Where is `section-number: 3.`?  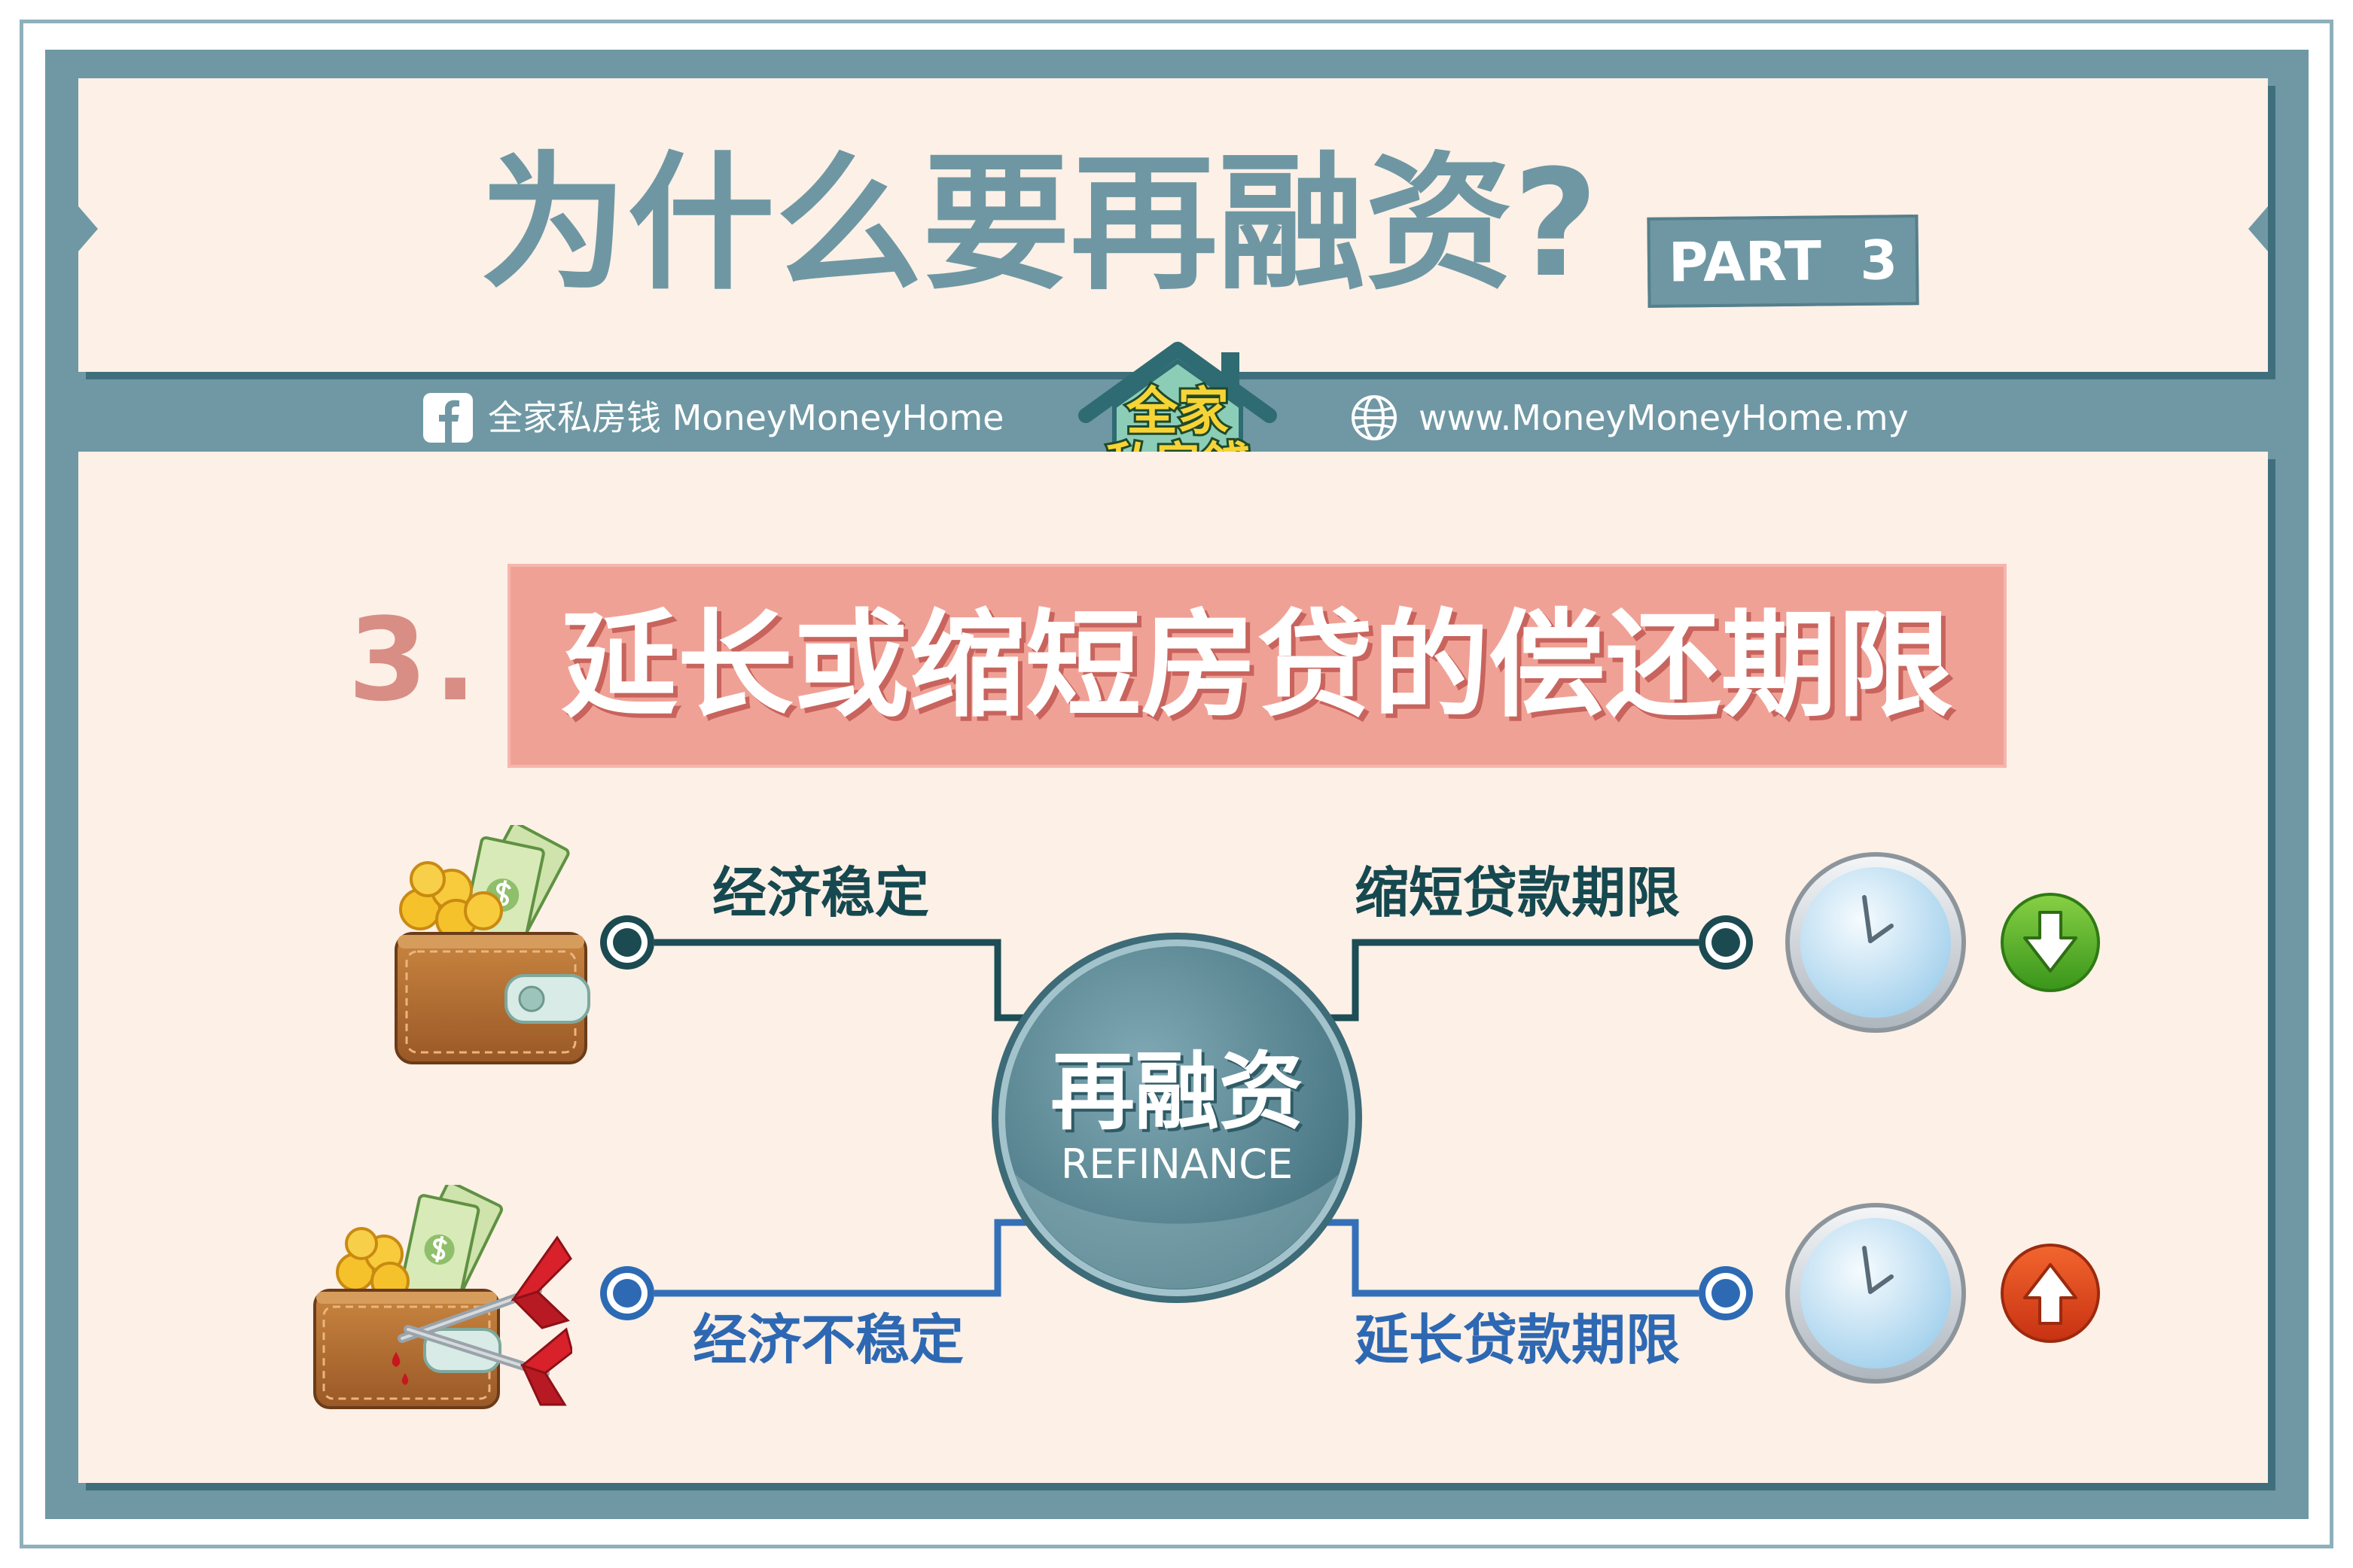
section-number: 3. is located at coordinates (415, 659).